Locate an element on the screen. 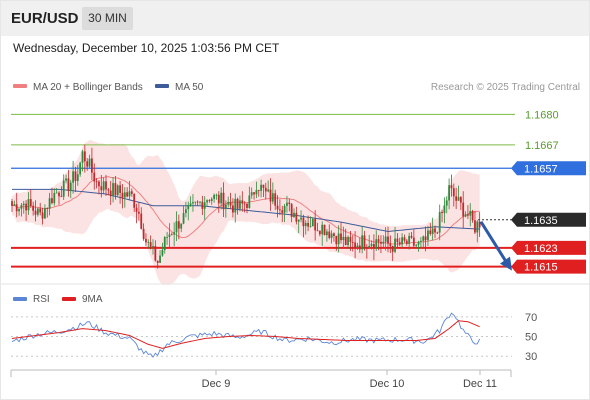  rsi-ma-legend-swatch is located at coordinates (69, 299).